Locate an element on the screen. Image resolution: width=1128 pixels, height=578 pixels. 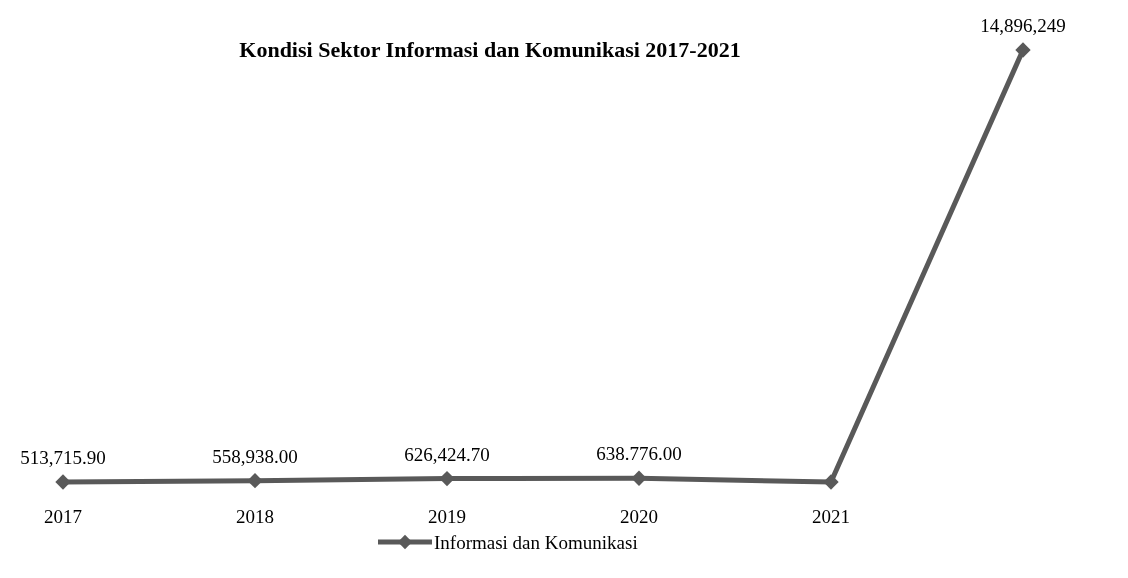
data-label: 558,938.00 is located at coordinates (255, 456).